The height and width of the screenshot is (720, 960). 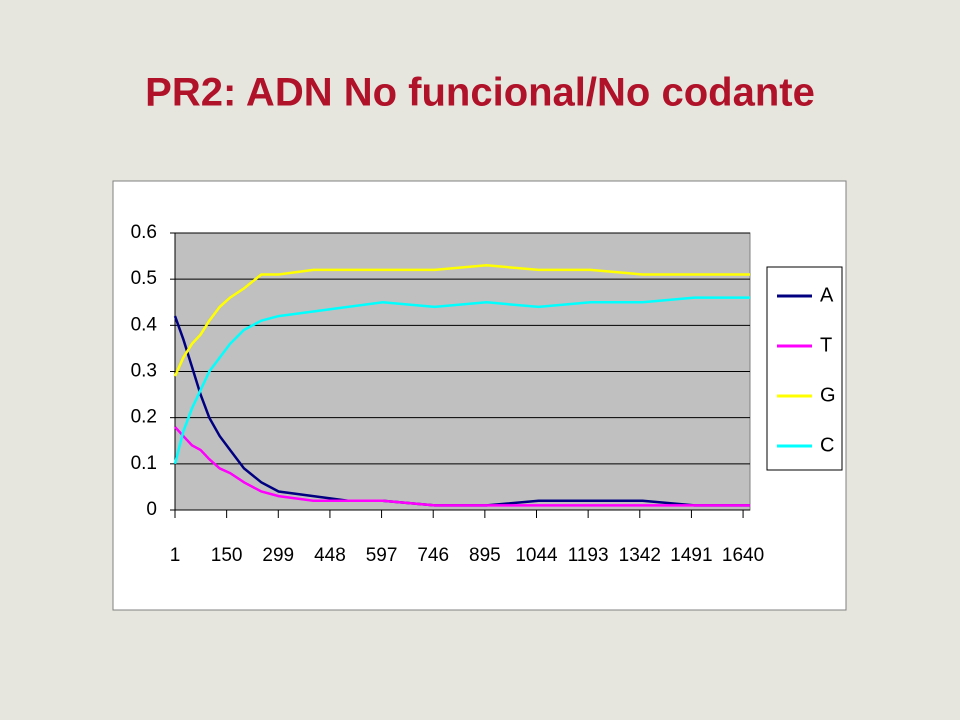 I want to click on x-tick-label: 448, so click(x=330, y=555).